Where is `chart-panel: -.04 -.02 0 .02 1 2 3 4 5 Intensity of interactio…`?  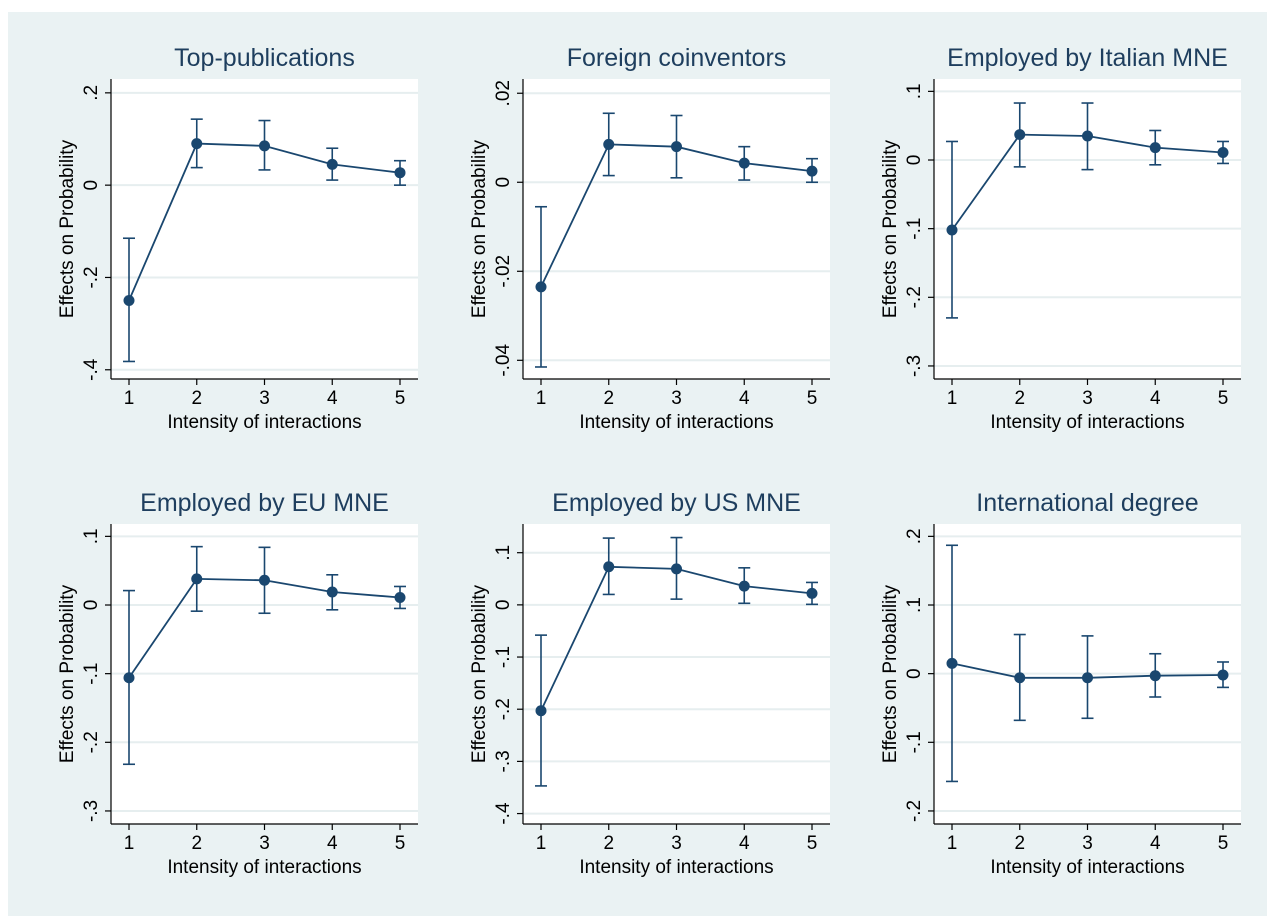
chart-panel: -.04 -.02 0 .02 1 2 3 4 5 Intensity of interactio… is located at coordinates (649, 238).